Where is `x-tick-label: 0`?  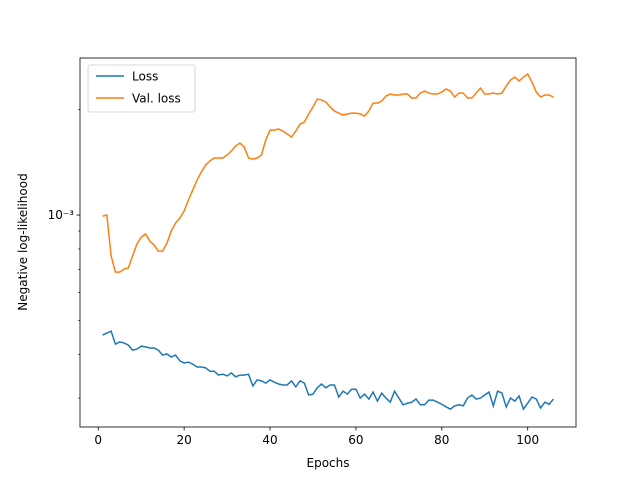 x-tick-label: 0 is located at coordinates (98, 440).